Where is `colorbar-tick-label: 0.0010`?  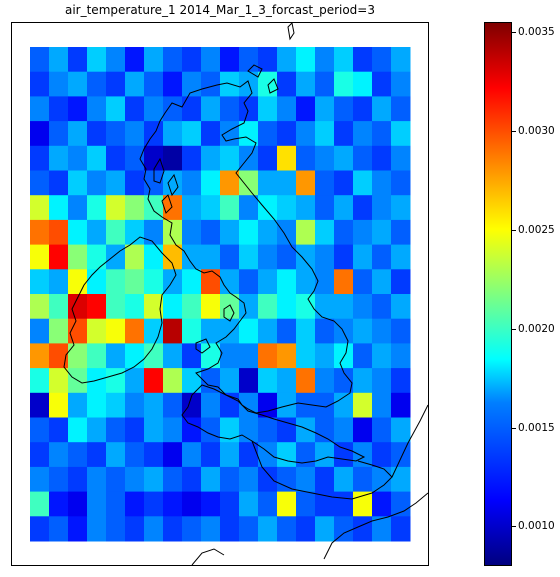 colorbar-tick-label: 0.0010 is located at coordinates (536, 526).